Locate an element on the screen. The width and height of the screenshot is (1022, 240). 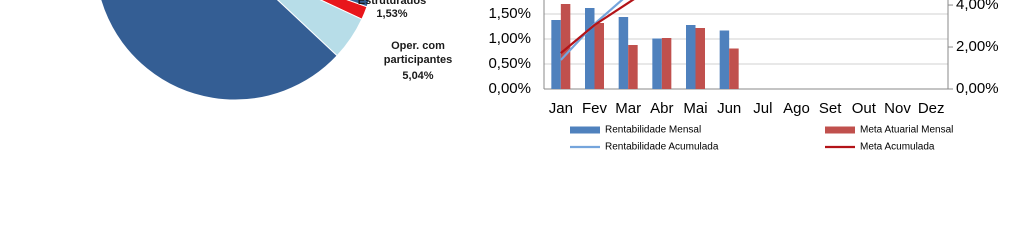
y-tick-label: 0,00% is located at coordinates (509, 88).